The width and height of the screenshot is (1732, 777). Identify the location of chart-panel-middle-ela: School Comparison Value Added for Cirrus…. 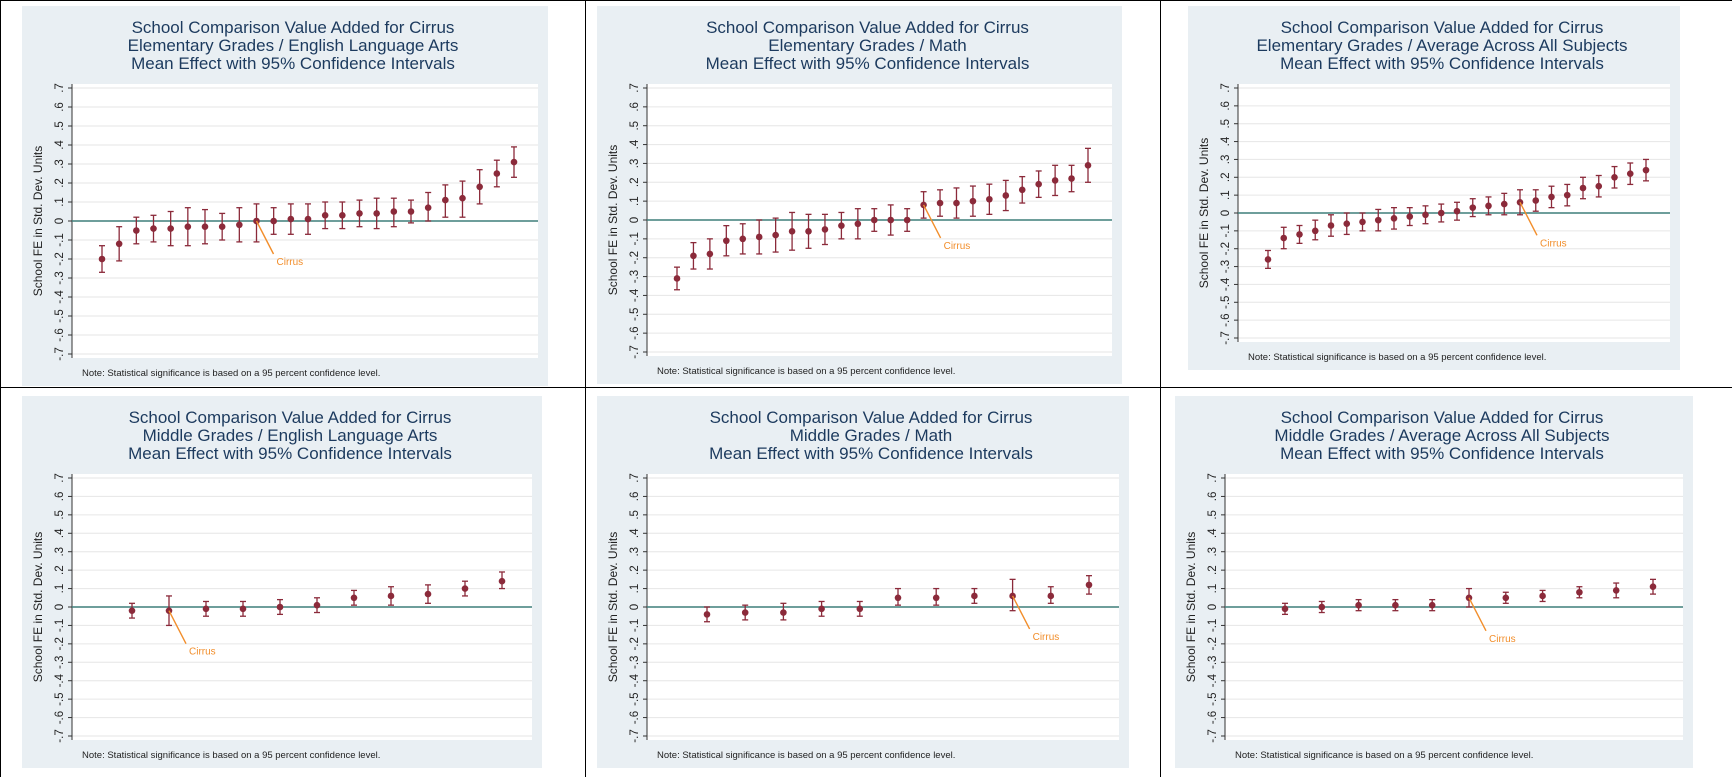
(282, 582).